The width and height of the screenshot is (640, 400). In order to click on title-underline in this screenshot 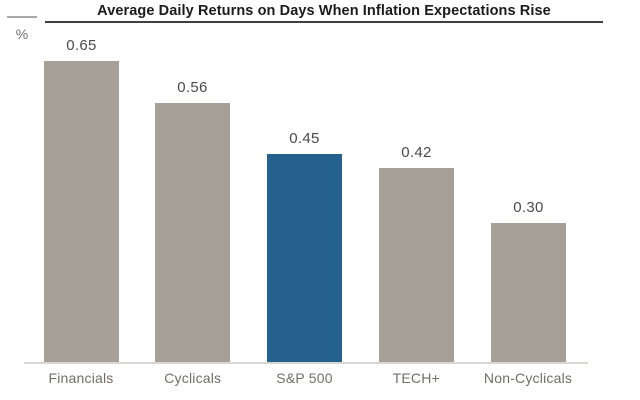, I will do `click(324, 22)`.